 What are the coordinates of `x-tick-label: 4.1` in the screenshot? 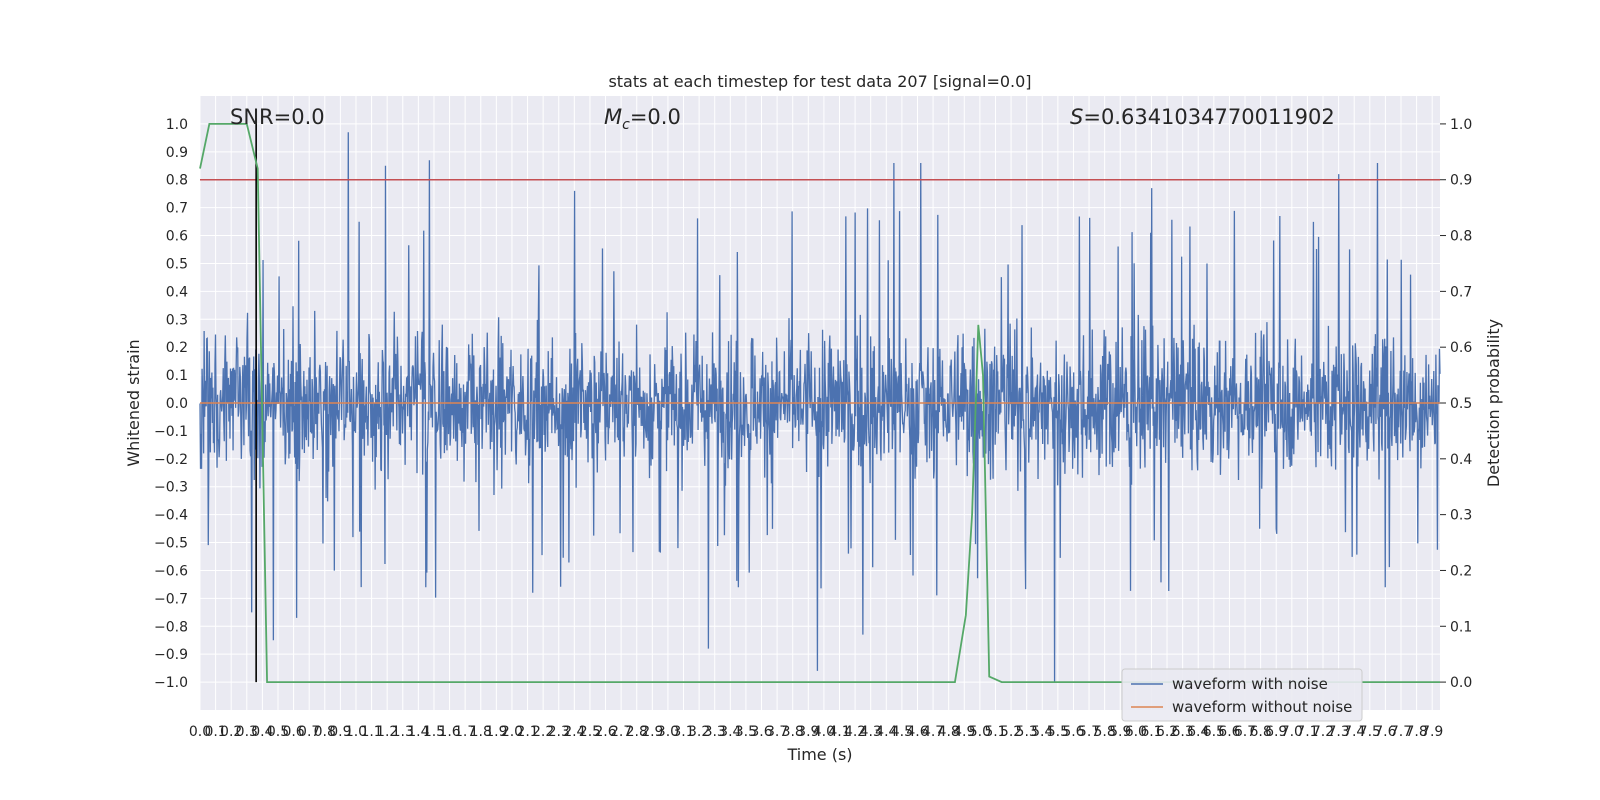 It's located at (839, 732).